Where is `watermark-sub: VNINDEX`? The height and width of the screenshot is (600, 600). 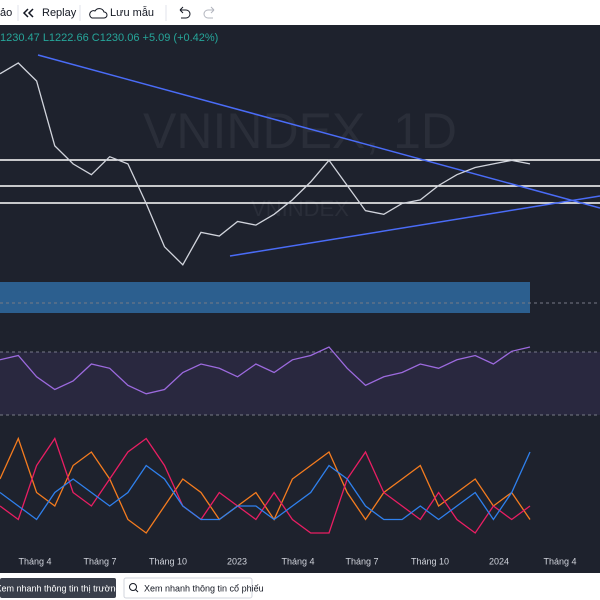
watermark-sub: VNINDEX is located at coordinates (300, 208).